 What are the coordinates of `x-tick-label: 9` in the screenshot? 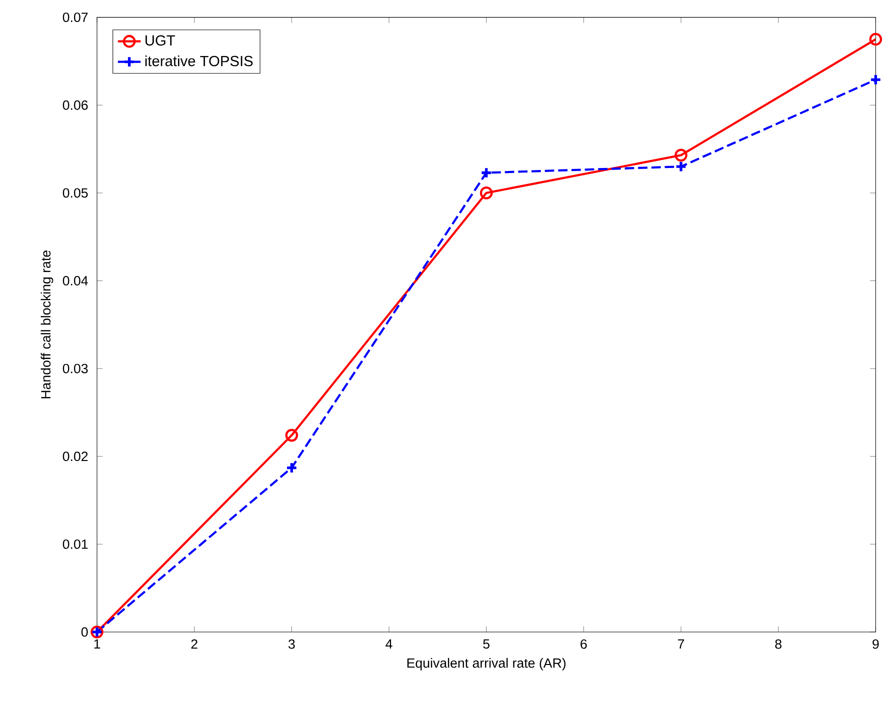 It's located at (875, 644).